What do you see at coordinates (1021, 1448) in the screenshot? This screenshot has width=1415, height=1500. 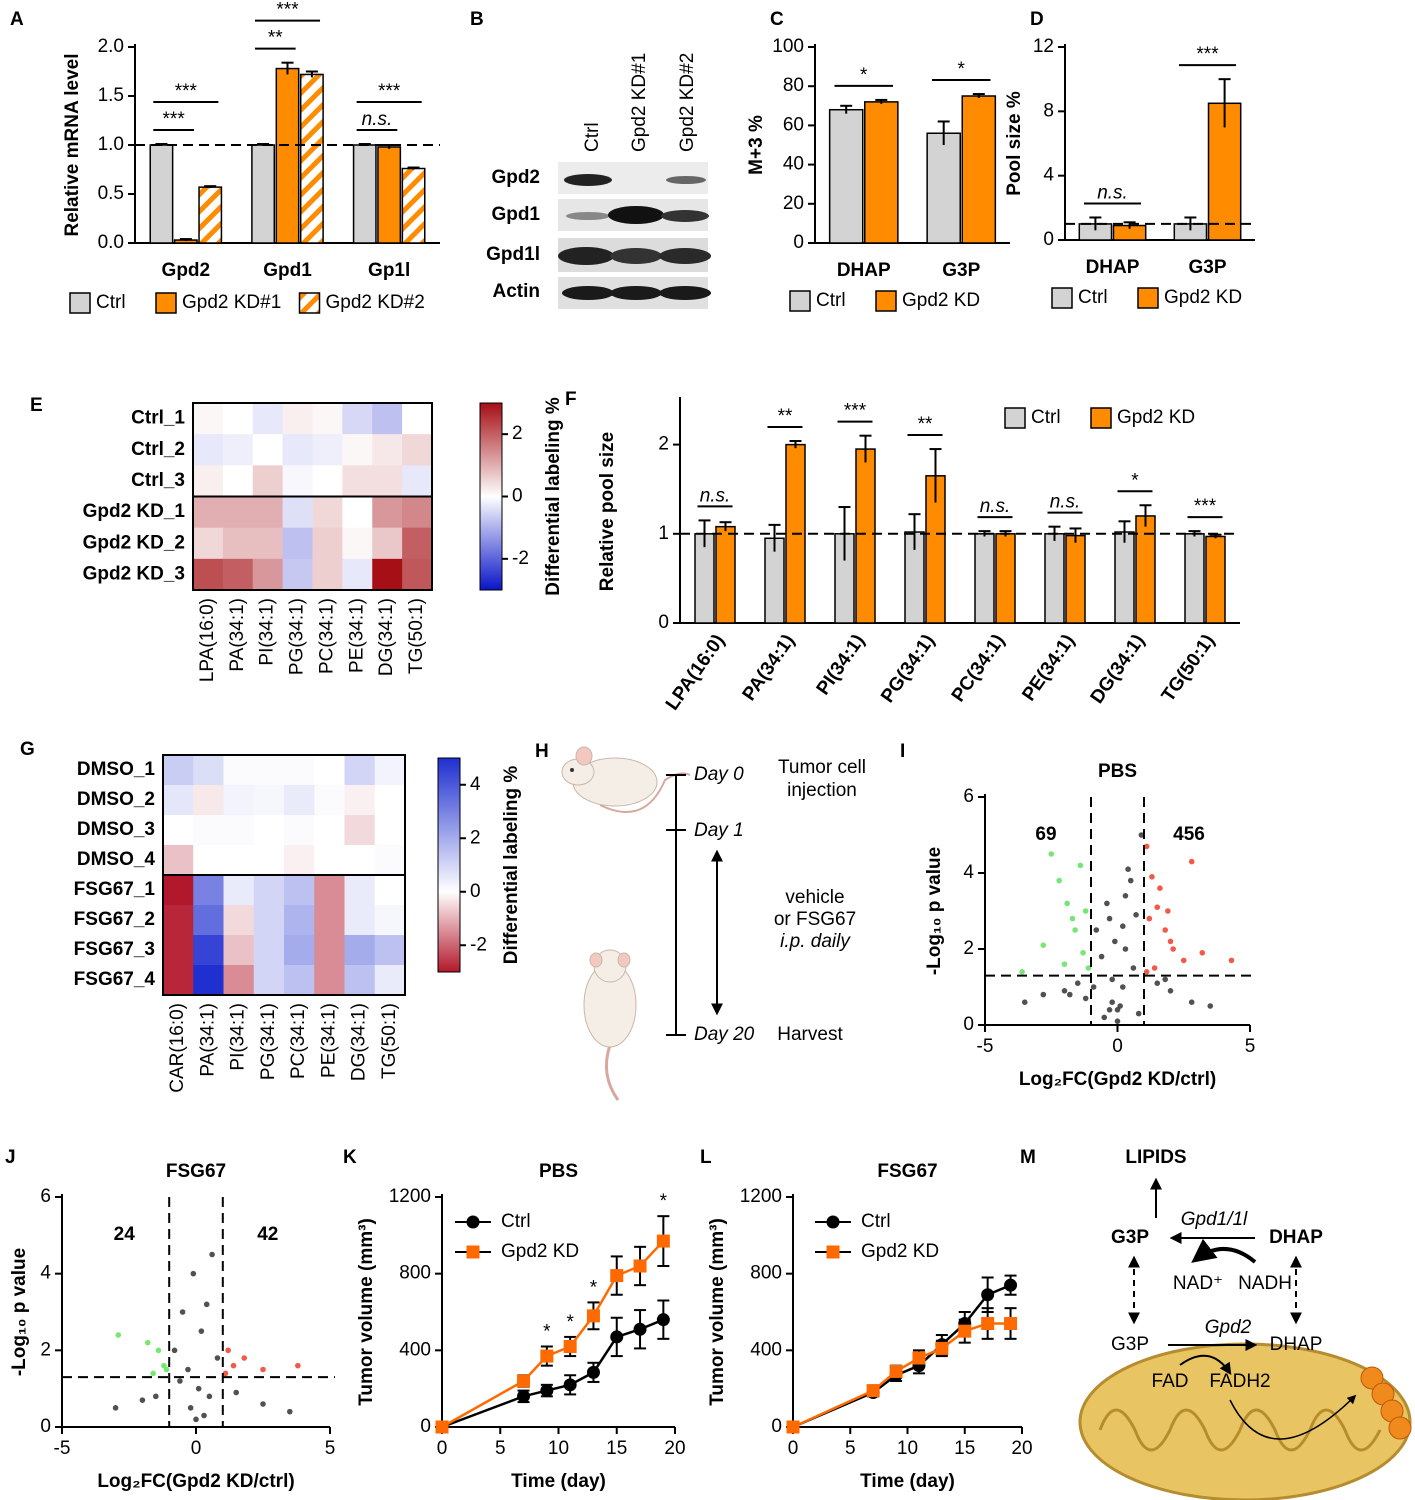 I see `x-tick-label: 20` at bounding box center [1021, 1448].